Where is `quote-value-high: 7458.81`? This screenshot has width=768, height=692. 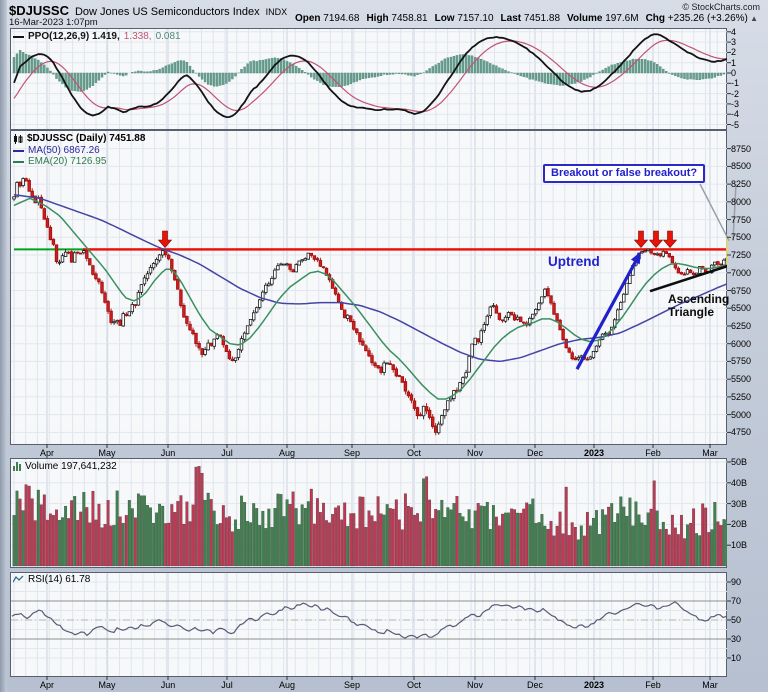
quote-value-high: 7458.81 is located at coordinates (408, 18).